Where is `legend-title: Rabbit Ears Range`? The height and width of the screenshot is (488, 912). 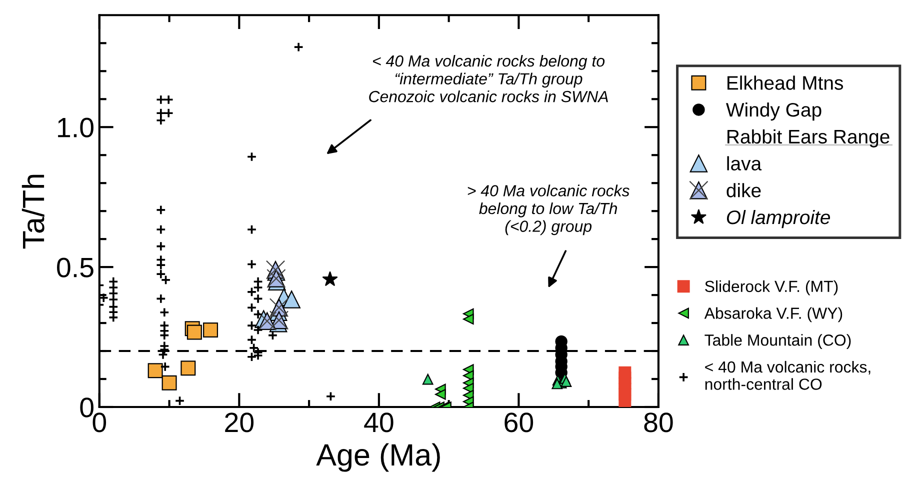
legend-title: Rabbit Ears Range is located at coordinates (809, 138).